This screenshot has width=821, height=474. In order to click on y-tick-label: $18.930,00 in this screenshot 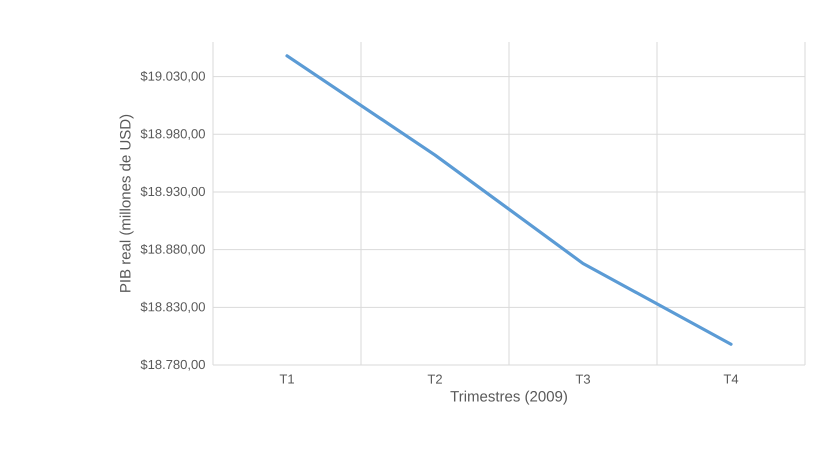, I will do `click(172, 192)`.